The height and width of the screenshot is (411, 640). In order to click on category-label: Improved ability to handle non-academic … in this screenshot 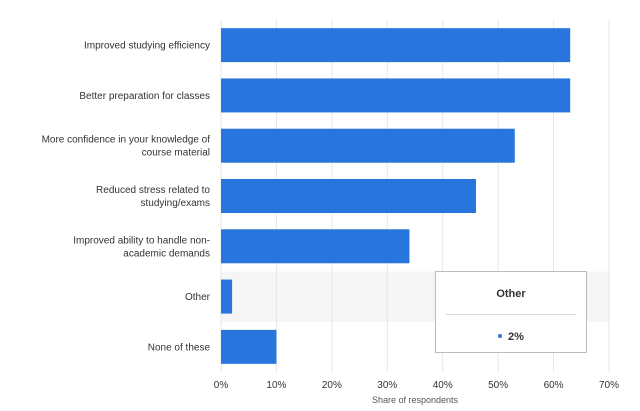, I will do `click(141, 247)`.